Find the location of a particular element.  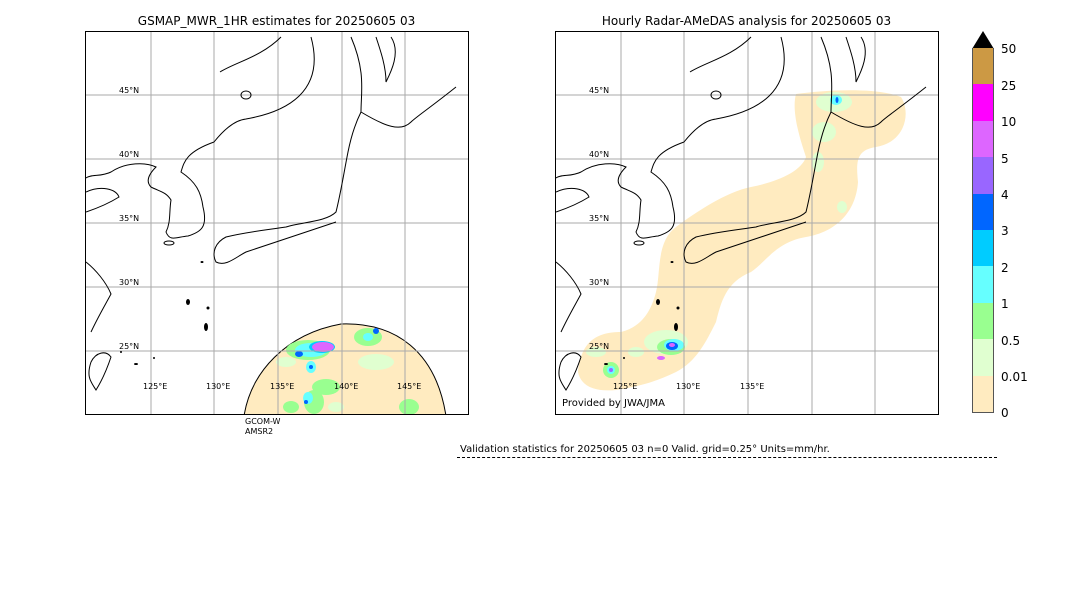

satellite-name: GCOM-W is located at coordinates (263, 421).